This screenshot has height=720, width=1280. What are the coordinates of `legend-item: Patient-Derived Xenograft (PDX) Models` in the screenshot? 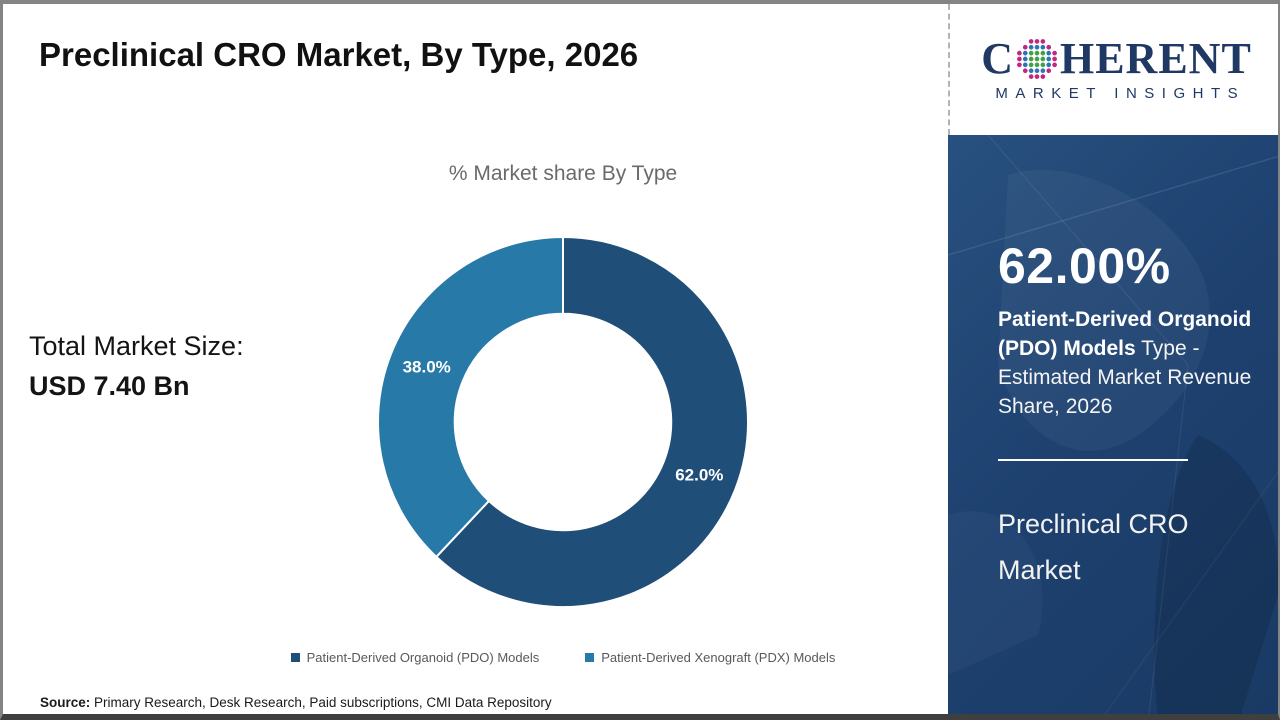 It's located at (710, 657).